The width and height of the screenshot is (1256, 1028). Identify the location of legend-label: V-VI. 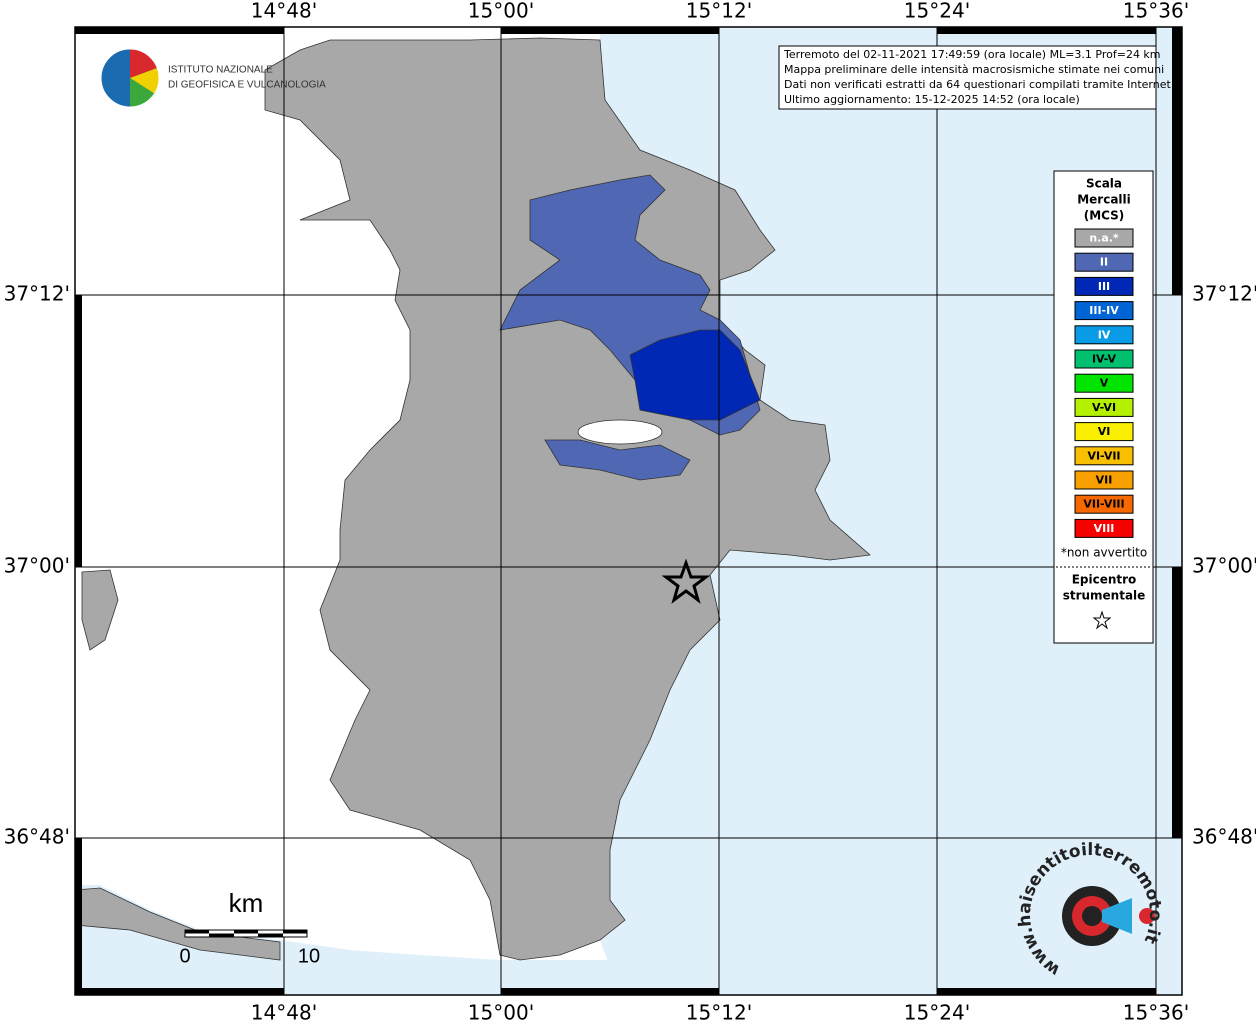
(1104, 407).